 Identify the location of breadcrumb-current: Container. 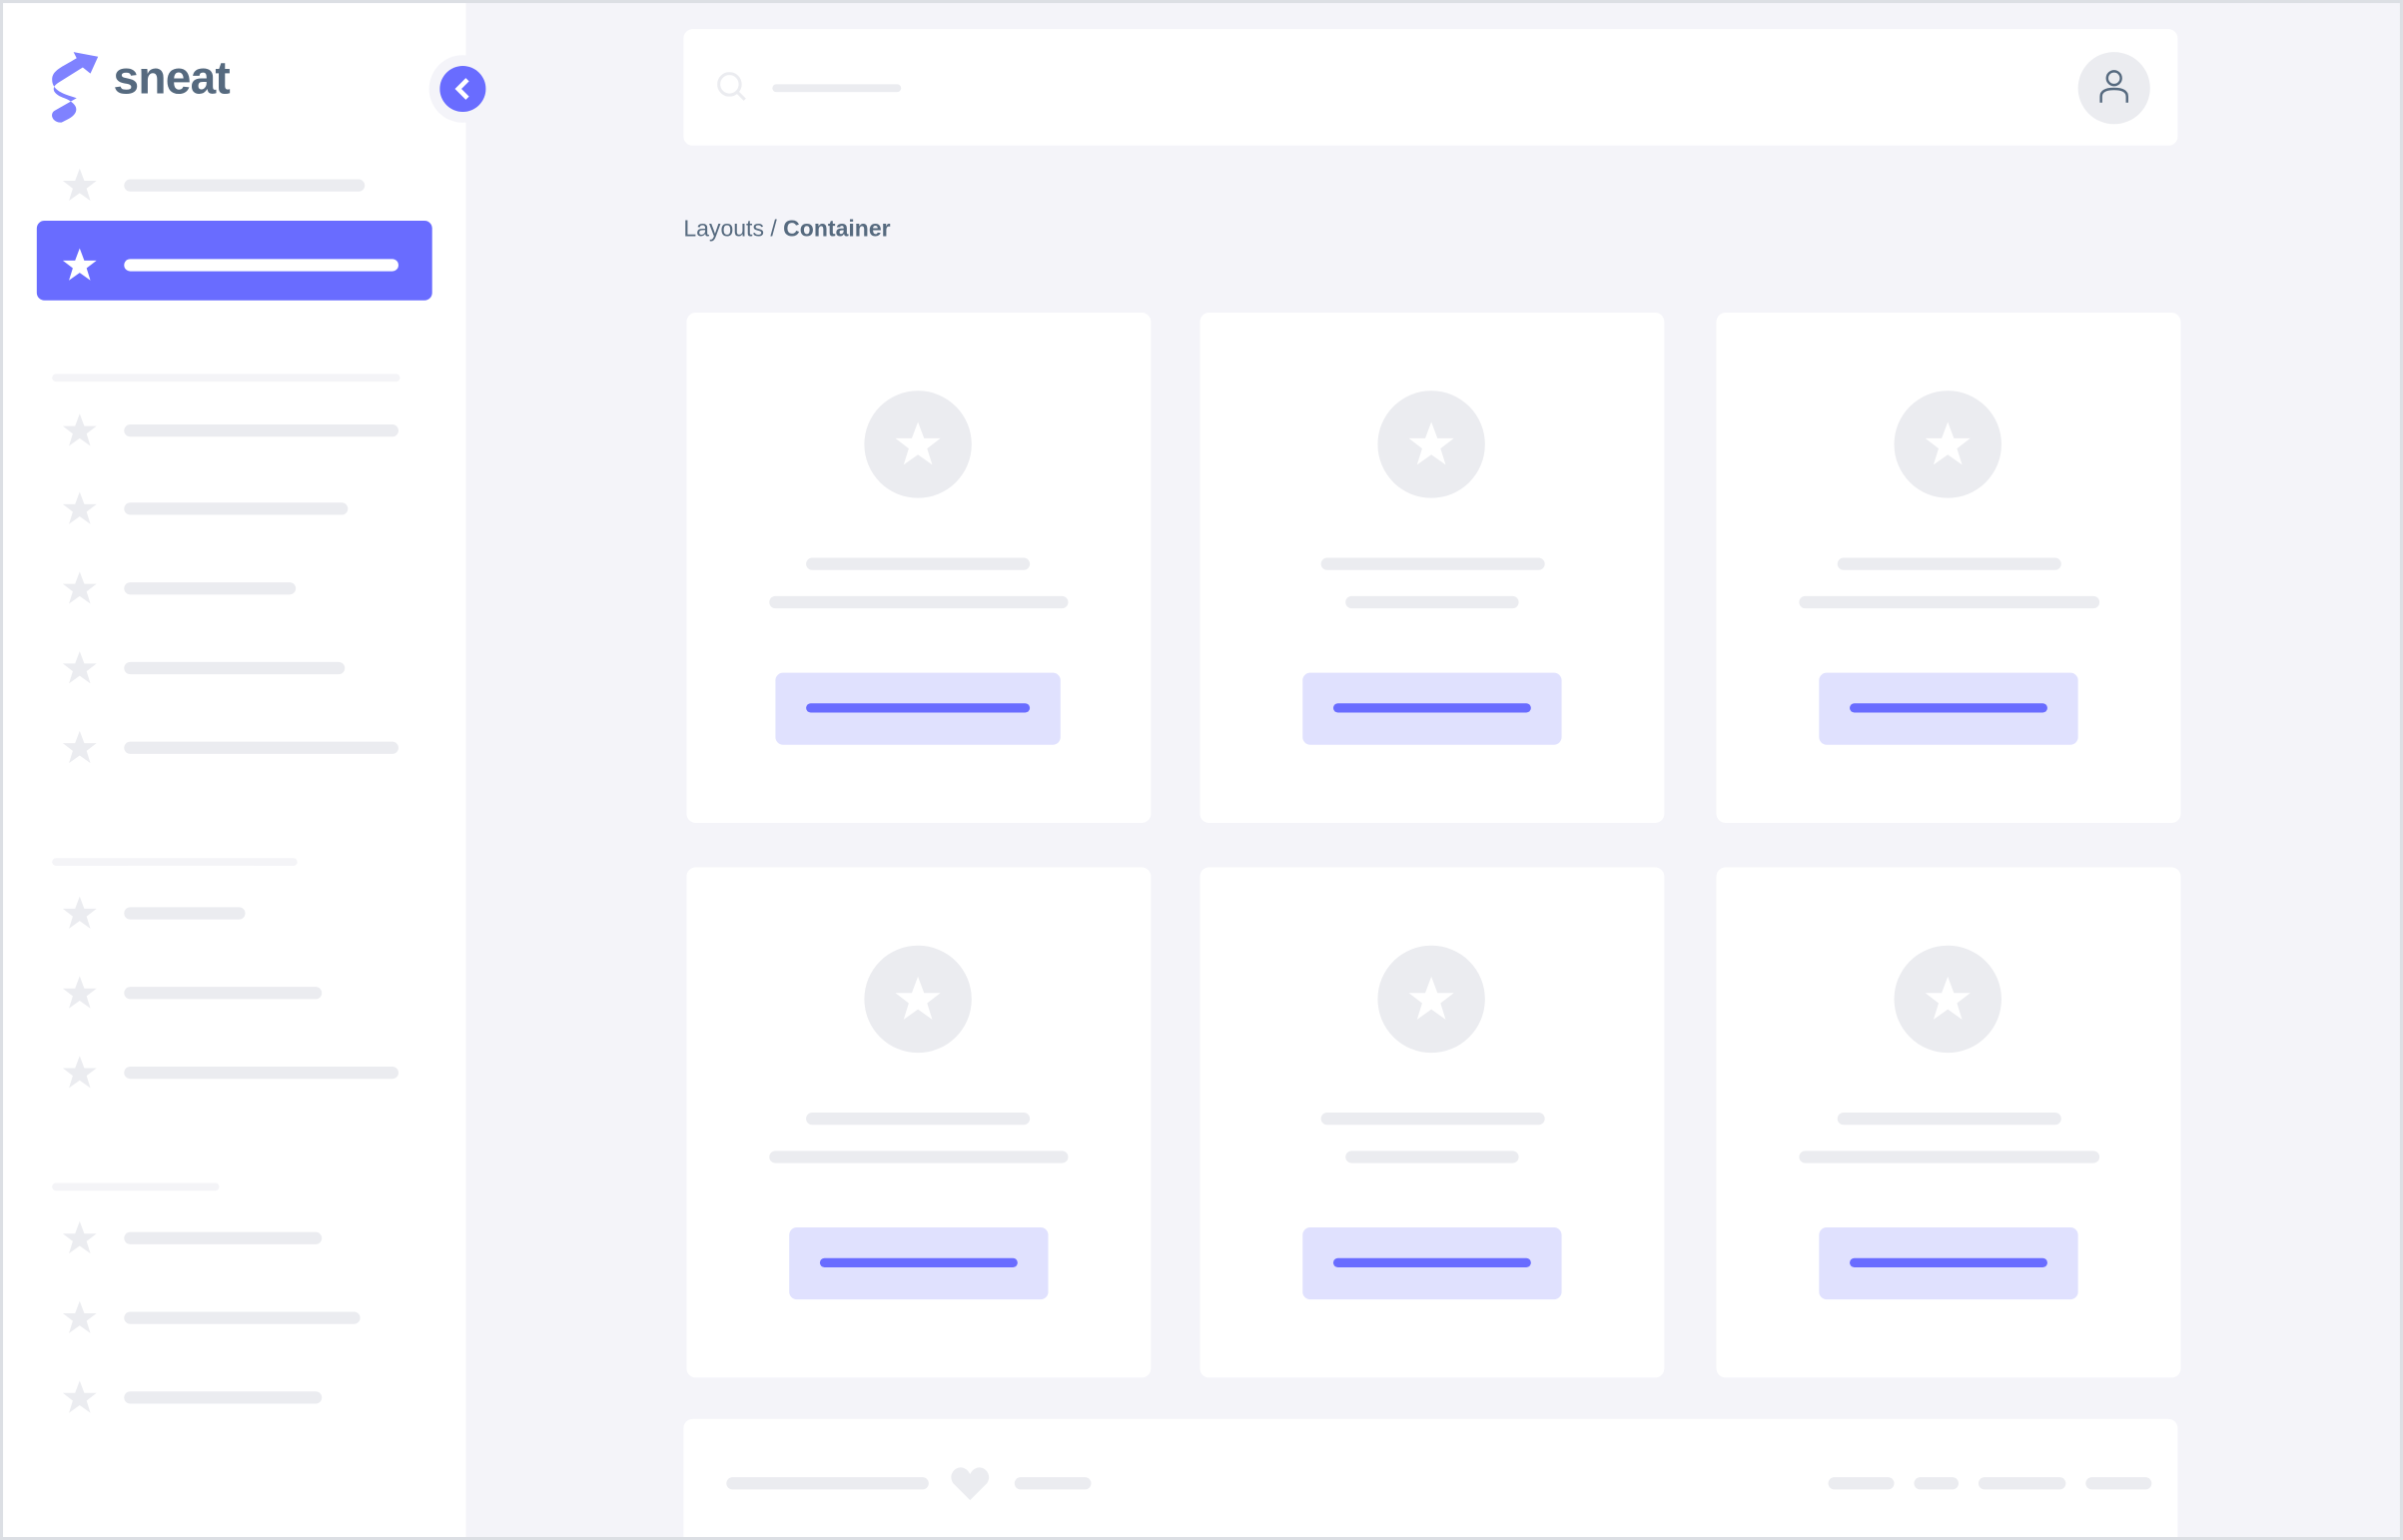
(837, 229).